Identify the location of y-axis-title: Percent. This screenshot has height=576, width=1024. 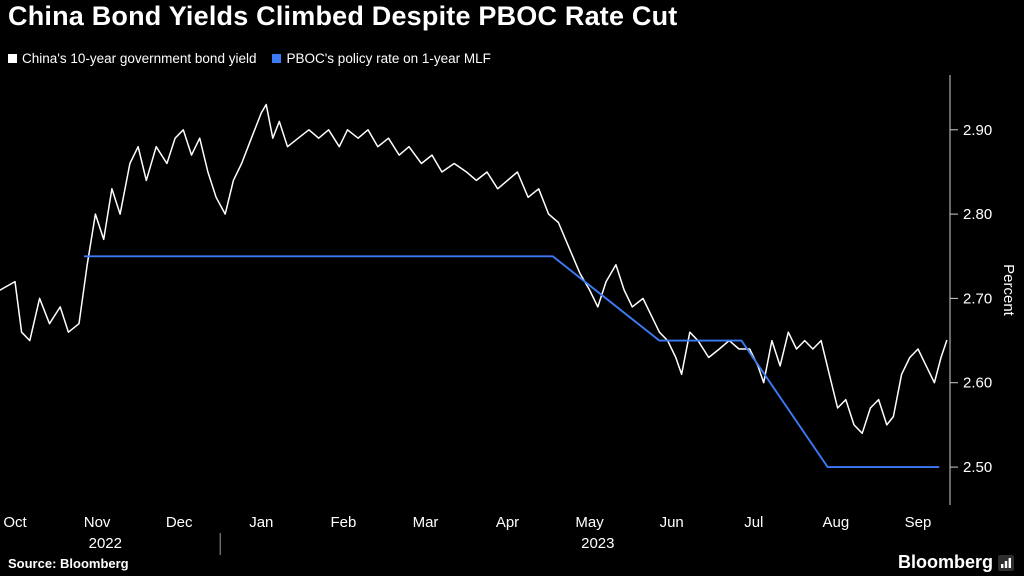
(1008, 290).